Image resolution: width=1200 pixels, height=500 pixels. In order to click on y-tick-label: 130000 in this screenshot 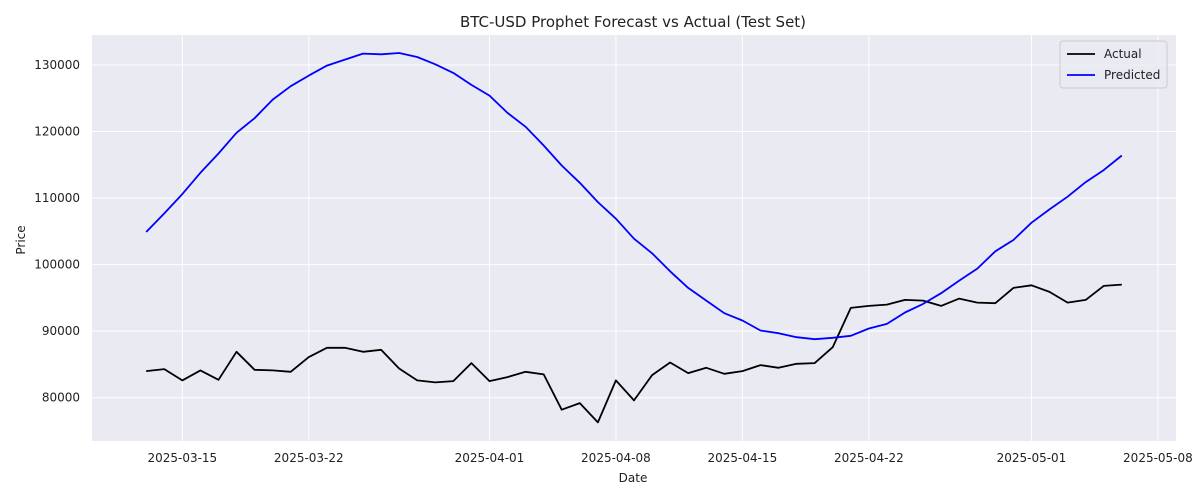, I will do `click(57, 65)`.